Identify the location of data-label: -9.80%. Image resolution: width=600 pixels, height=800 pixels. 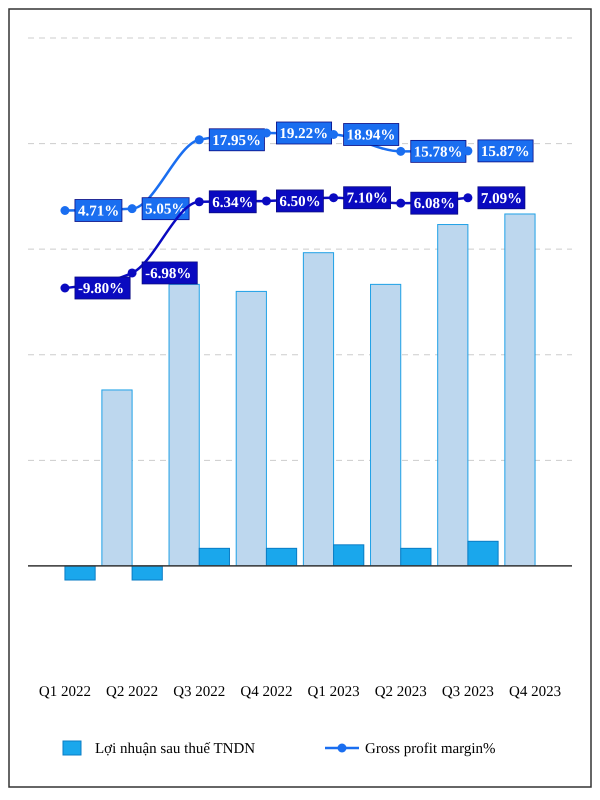
(101, 289).